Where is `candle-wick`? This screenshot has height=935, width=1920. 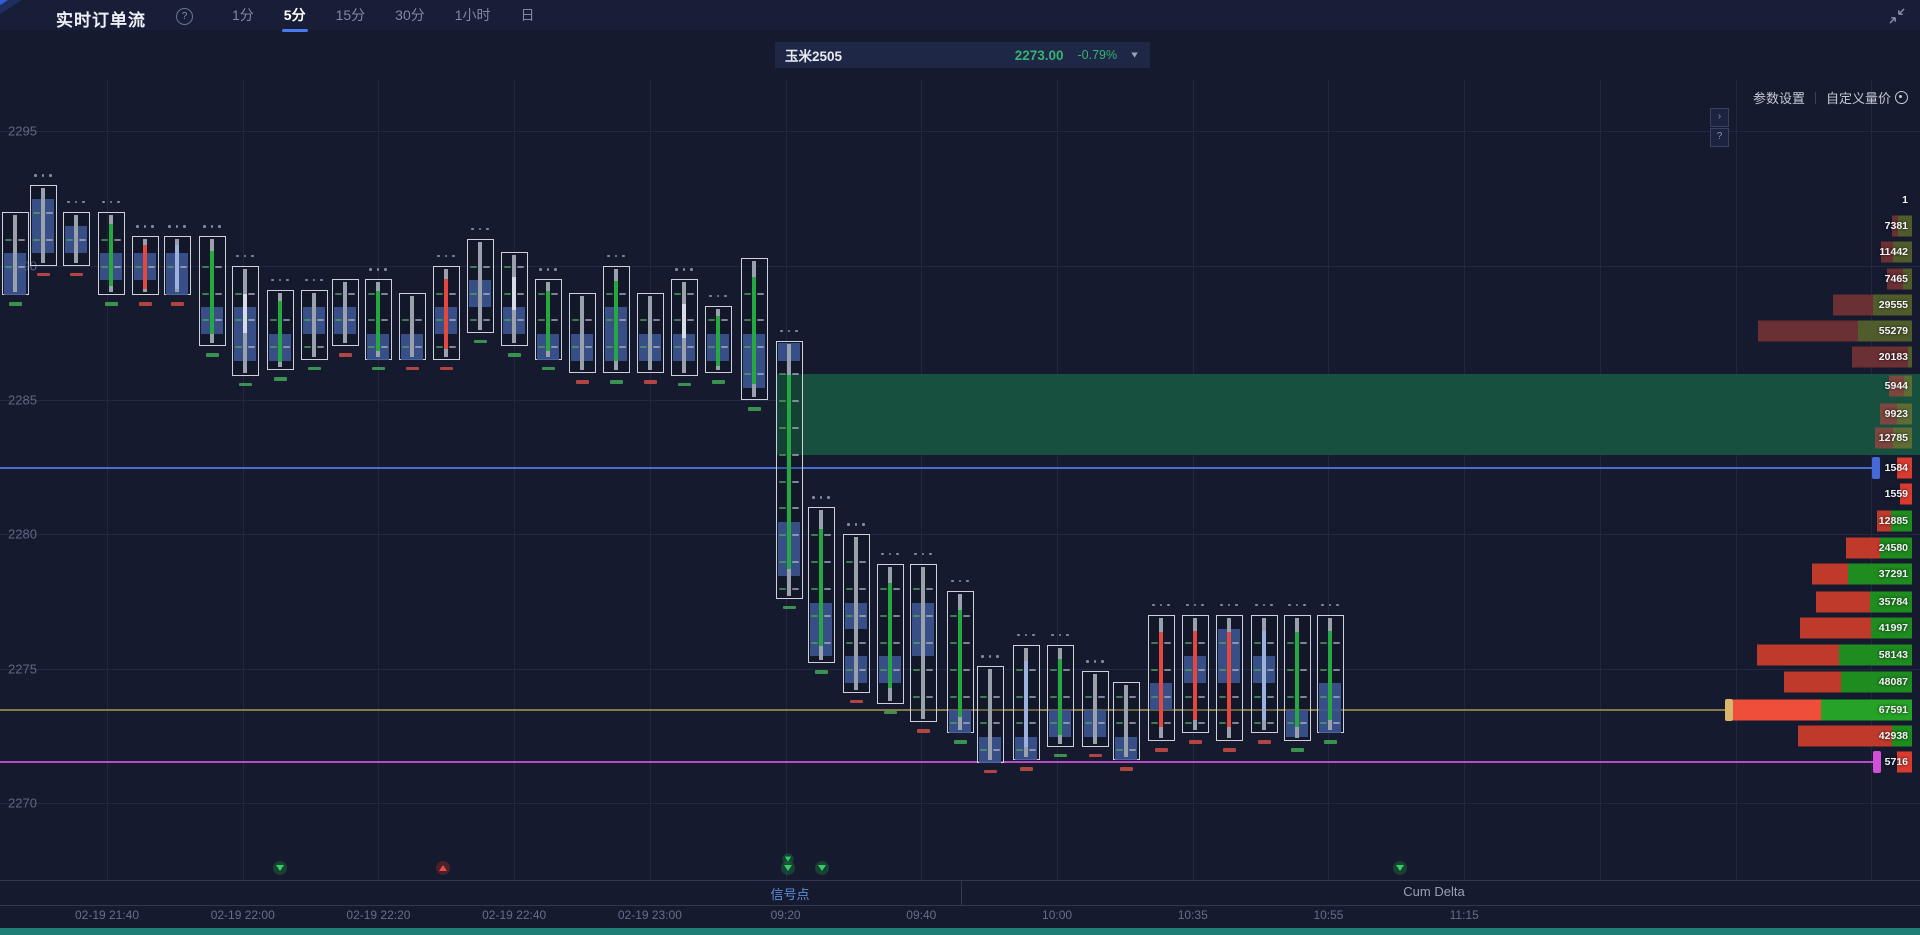
candle-wick is located at coordinates (1125, 721).